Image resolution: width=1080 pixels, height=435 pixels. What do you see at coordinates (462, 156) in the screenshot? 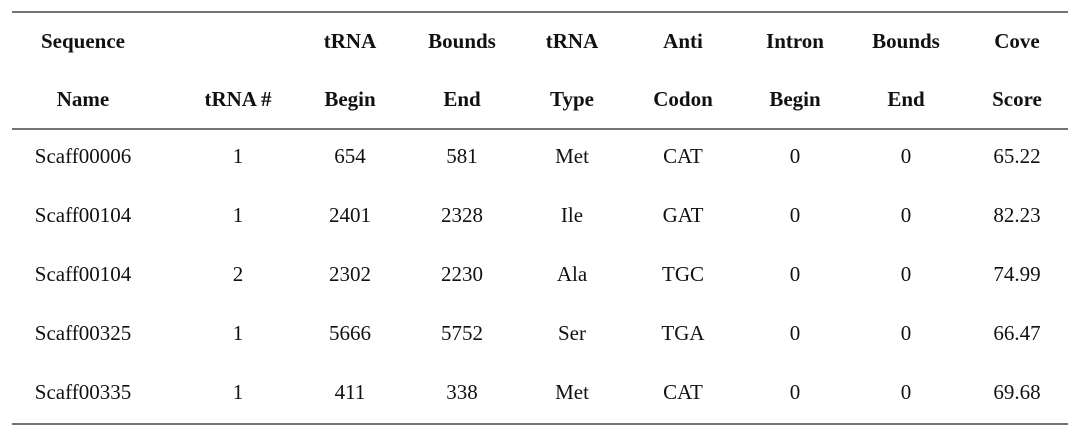
I see `cell: 581` at bounding box center [462, 156].